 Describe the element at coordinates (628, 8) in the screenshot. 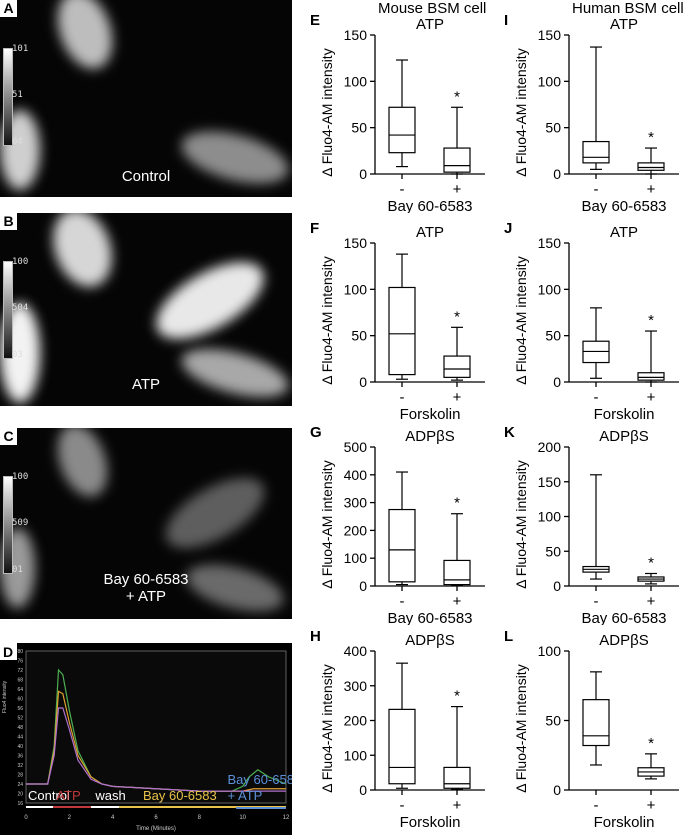

I see `column-title-human: Human BSM cell` at that location.